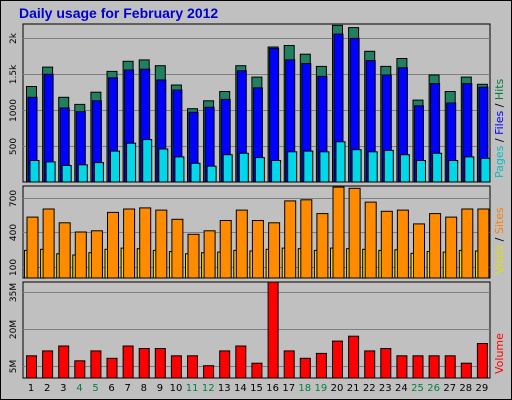 Image resolution: width=512 pixels, height=400 pixels. I want to click on x-tick-label-day-14: 14, so click(240, 388).